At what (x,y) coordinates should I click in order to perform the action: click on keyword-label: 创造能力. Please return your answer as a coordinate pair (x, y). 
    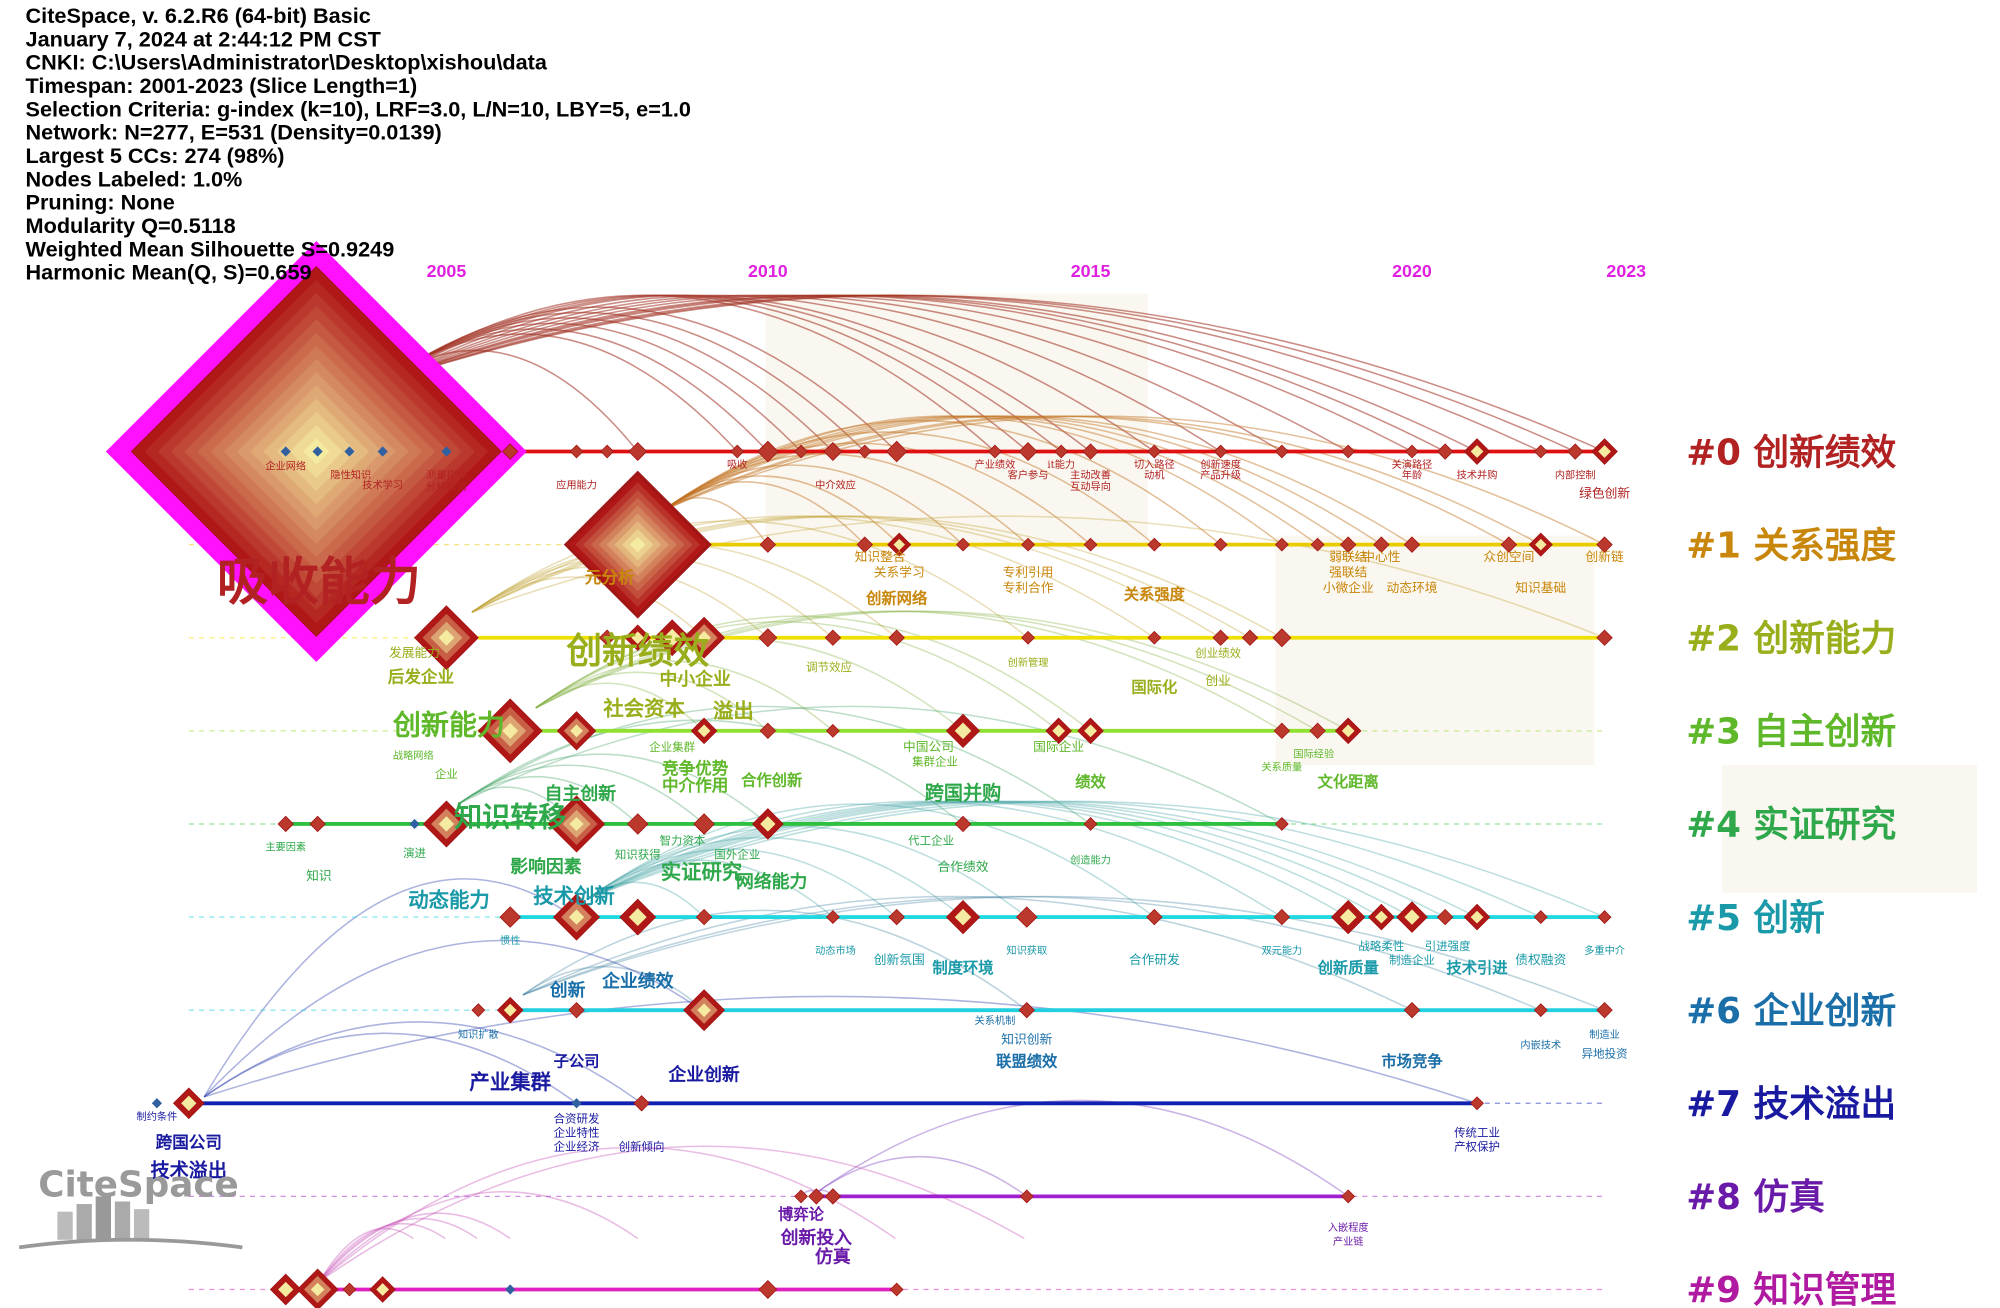
    Looking at the image, I should click on (1090, 859).